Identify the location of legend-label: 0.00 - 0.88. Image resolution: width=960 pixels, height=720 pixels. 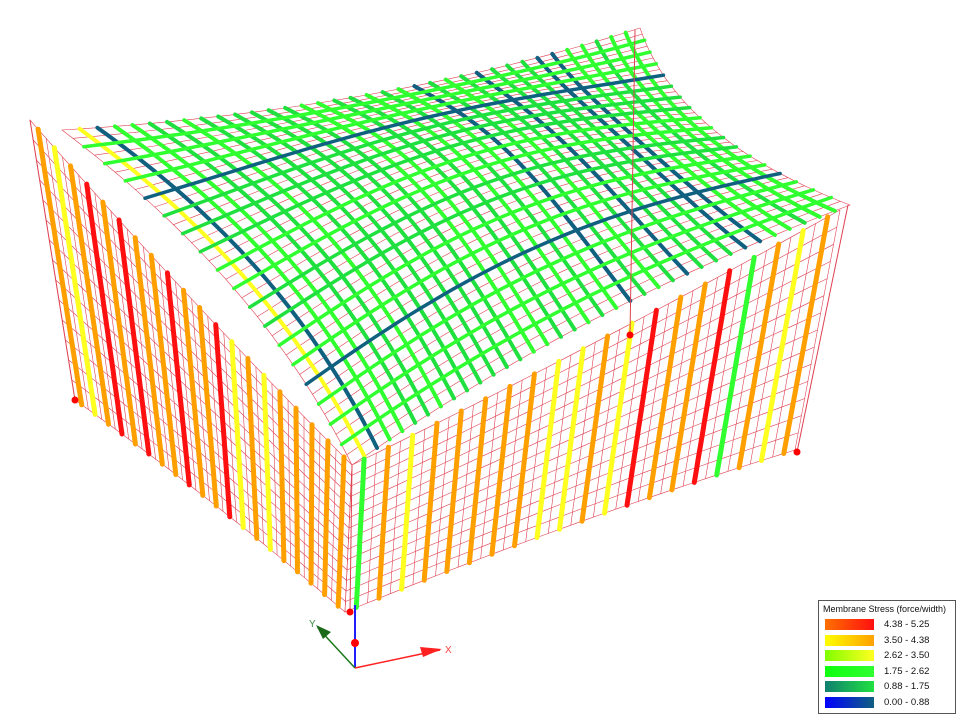
(907, 702).